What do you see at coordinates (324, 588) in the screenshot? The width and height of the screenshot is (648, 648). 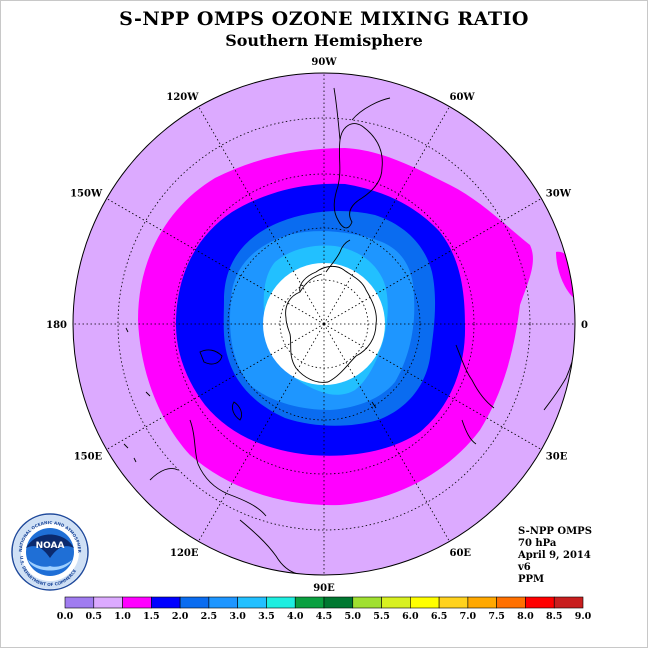 I see `longitude-label: 90E` at bounding box center [324, 588].